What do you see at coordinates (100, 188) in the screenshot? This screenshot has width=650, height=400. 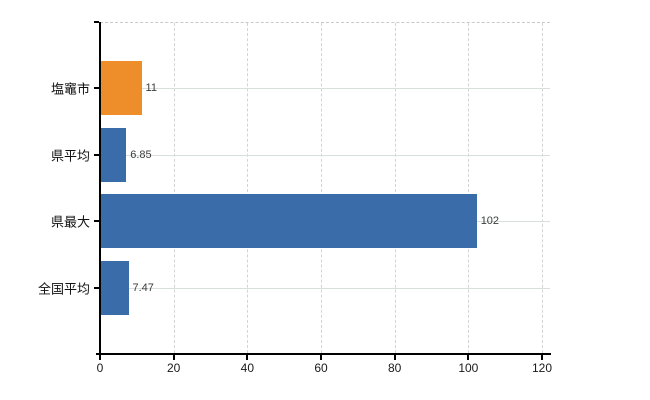 I see `y-axis-line` at bounding box center [100, 188].